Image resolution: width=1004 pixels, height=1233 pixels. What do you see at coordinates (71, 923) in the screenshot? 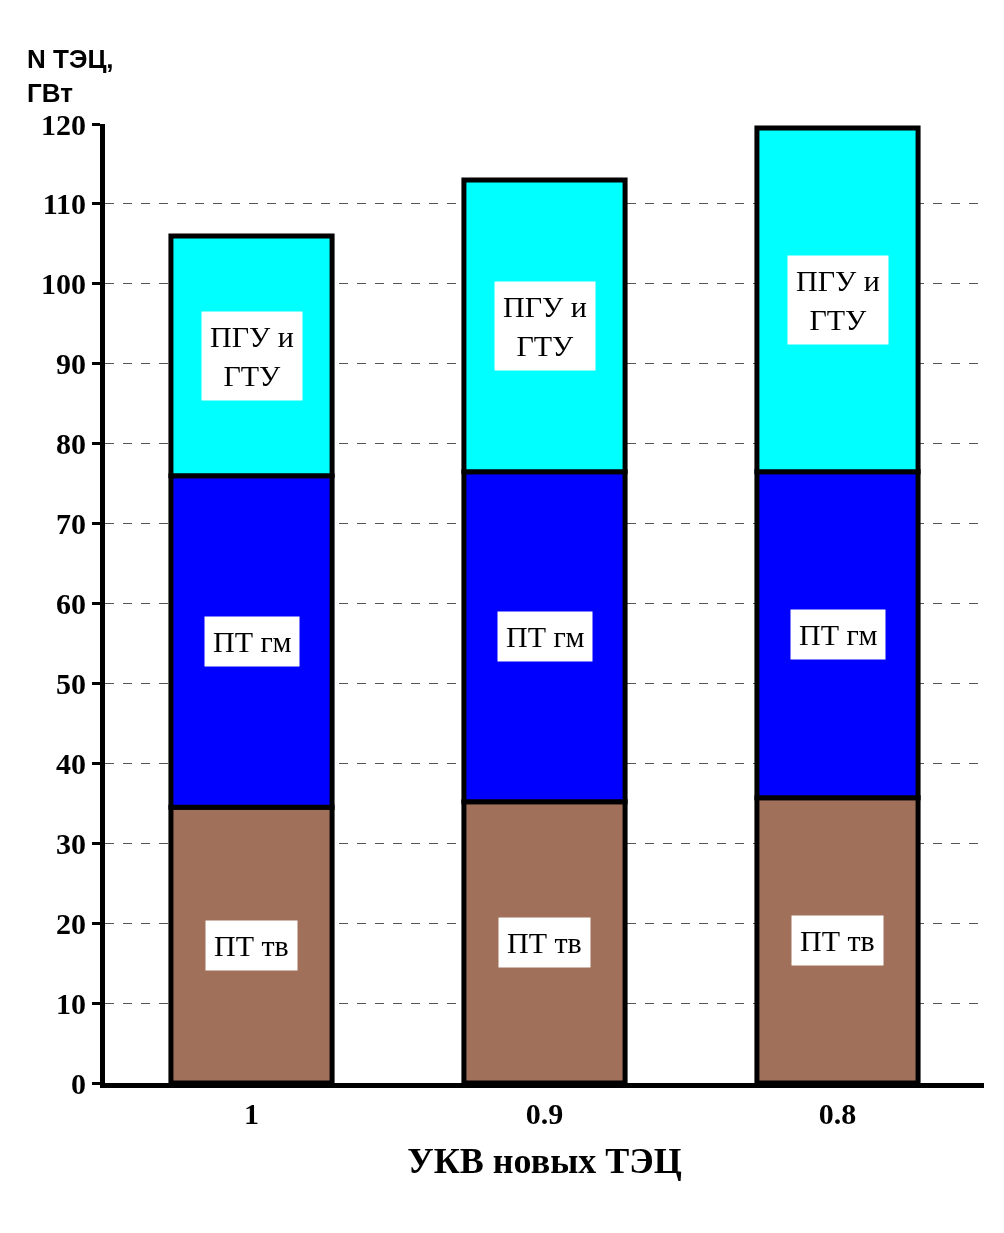
I see `y-tick-label: 20` at bounding box center [71, 923].